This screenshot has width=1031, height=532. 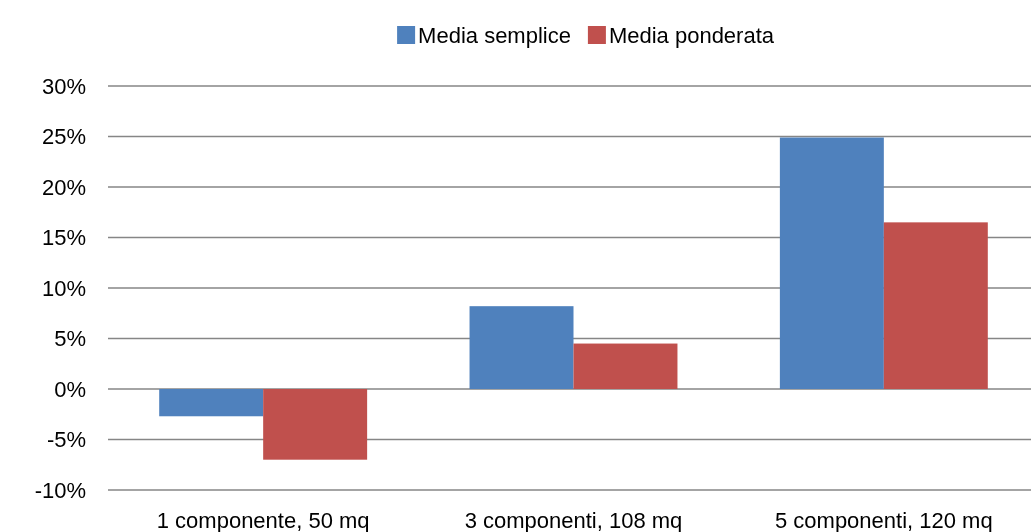 What do you see at coordinates (63, 137) in the screenshot?
I see `y-tick-label: 25%` at bounding box center [63, 137].